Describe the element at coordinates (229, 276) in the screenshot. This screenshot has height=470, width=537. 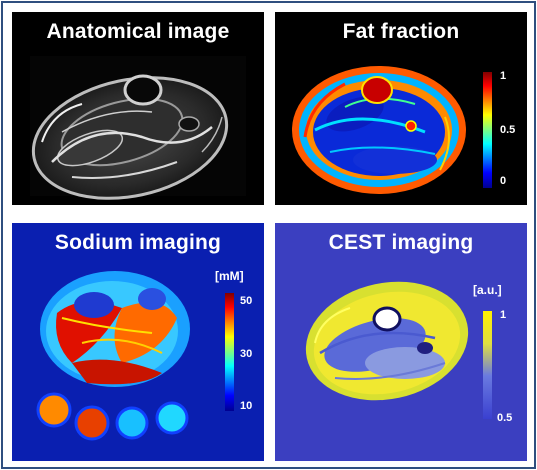
I see `sodium-unit-label: [mM]` at that location.